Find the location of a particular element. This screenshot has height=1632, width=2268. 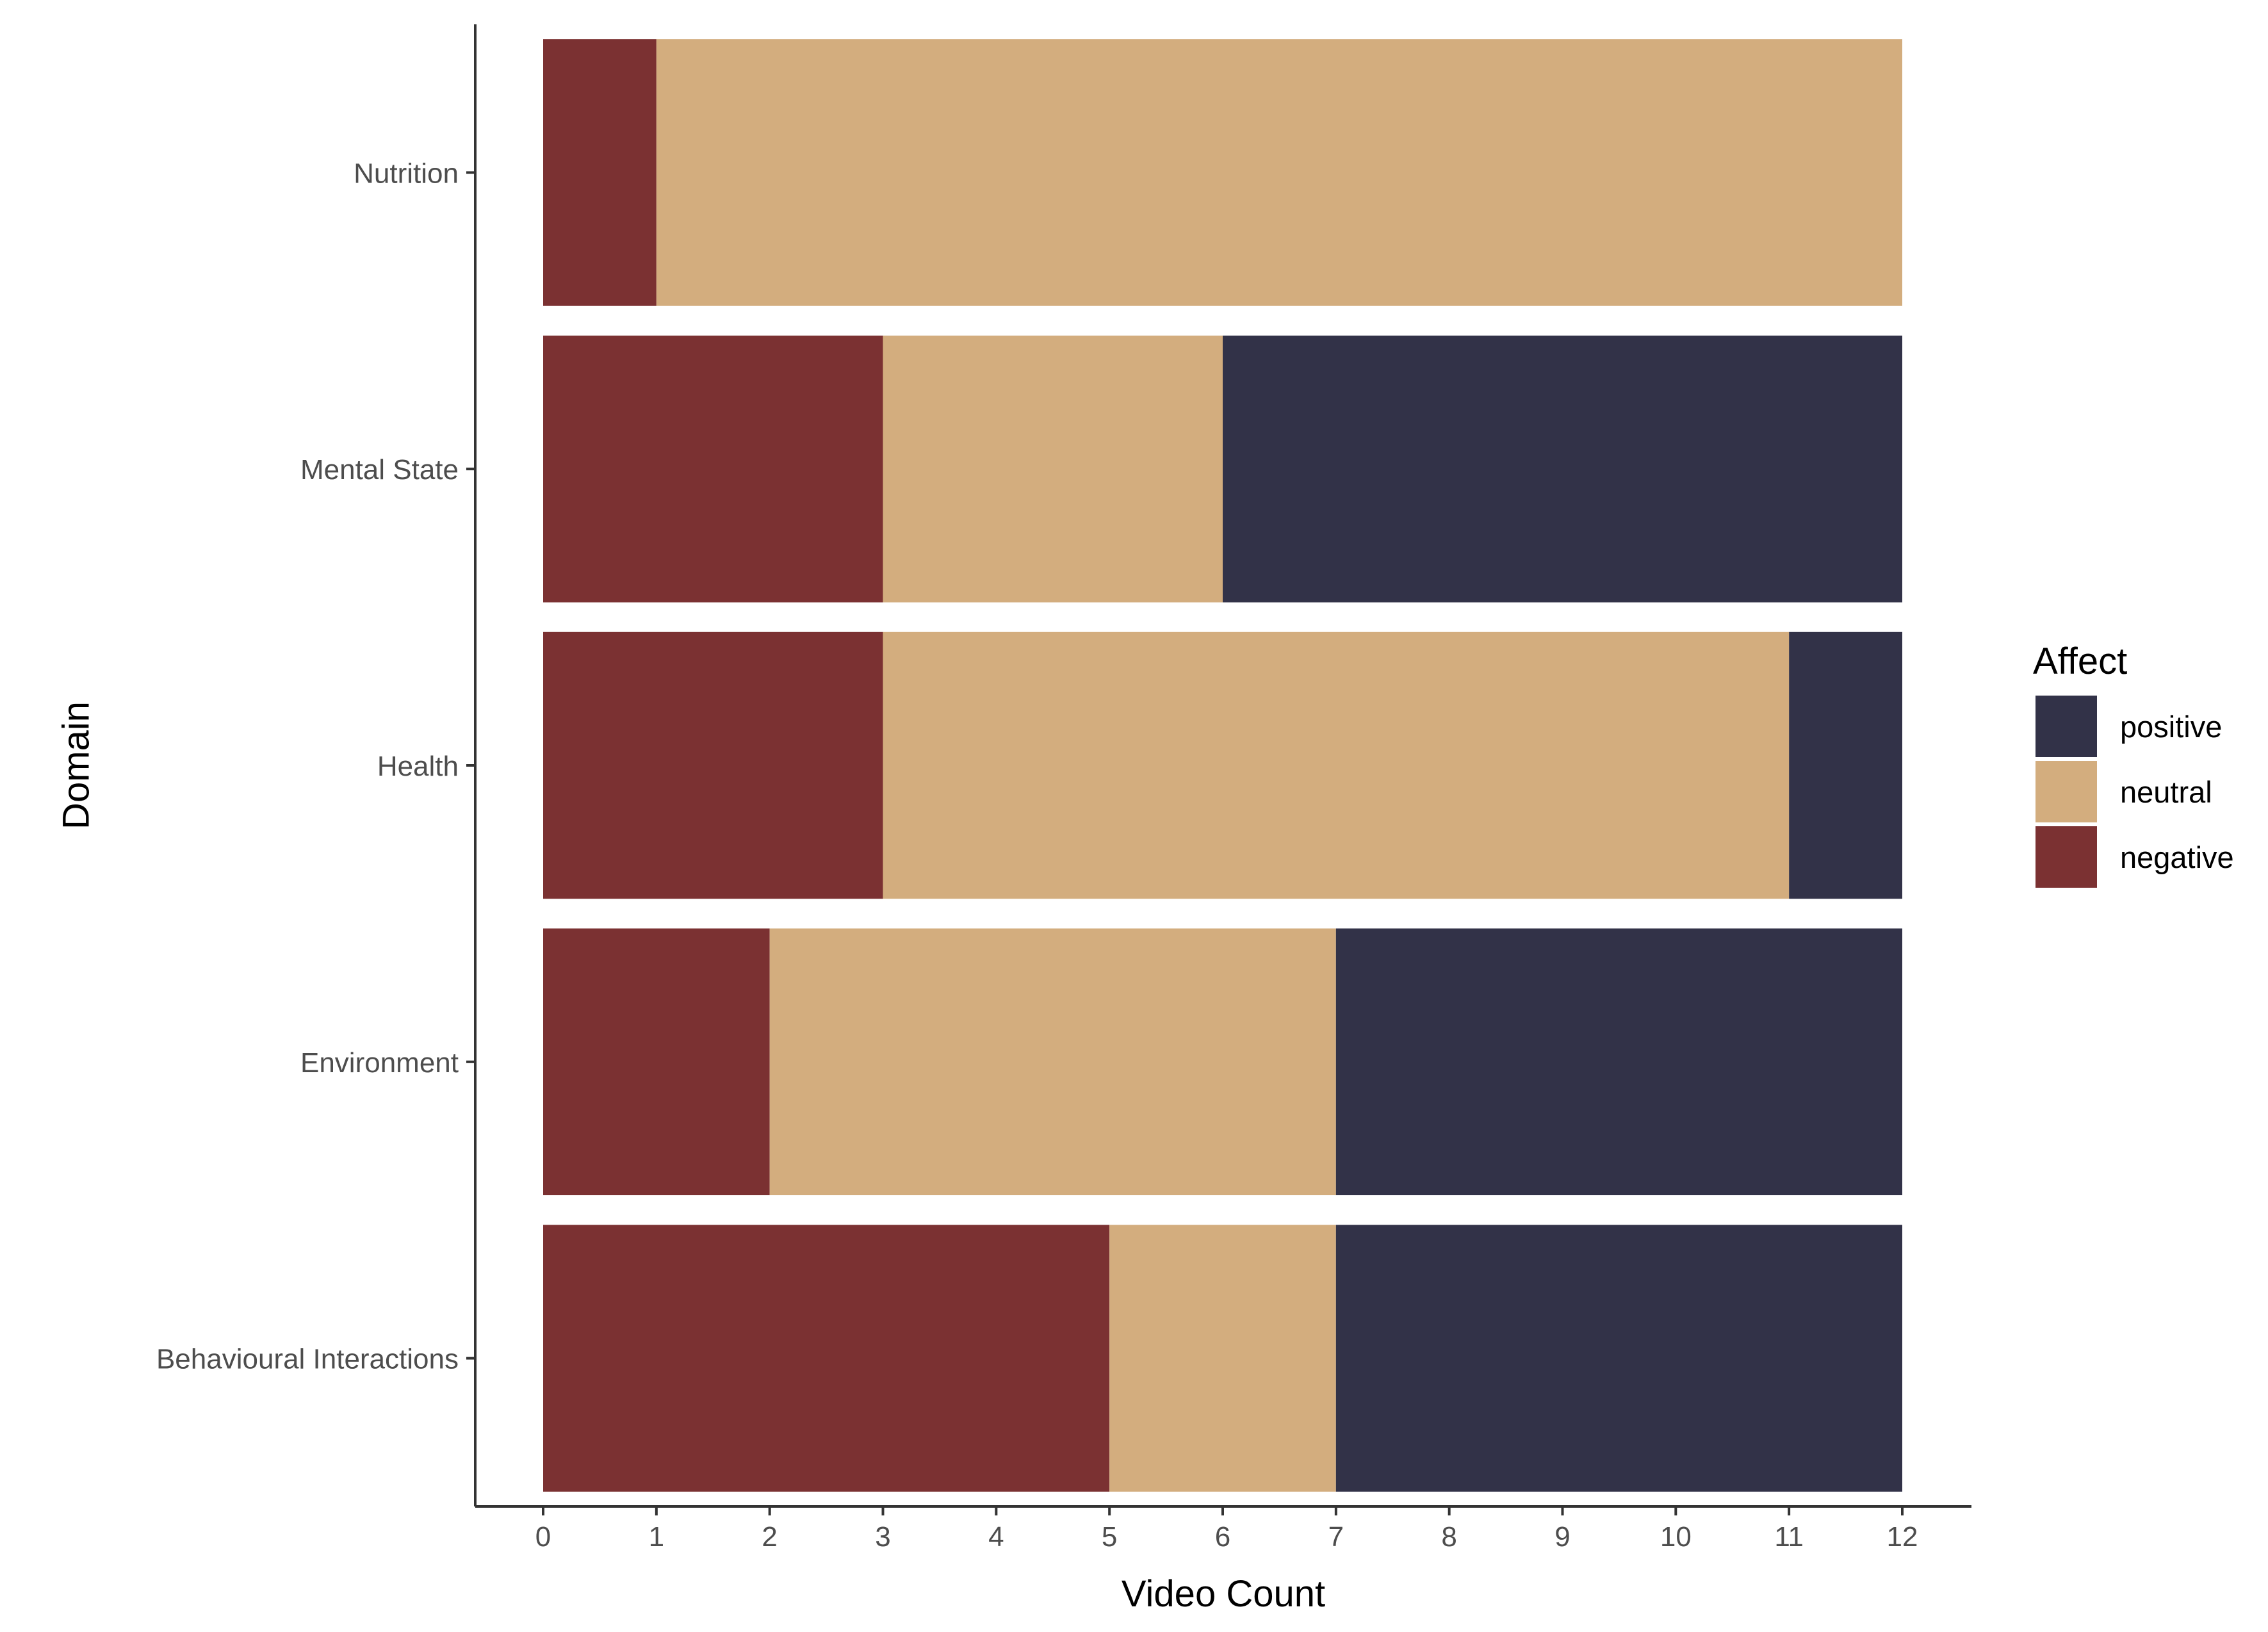

legend-label-negative: negative is located at coordinates (2177, 857).